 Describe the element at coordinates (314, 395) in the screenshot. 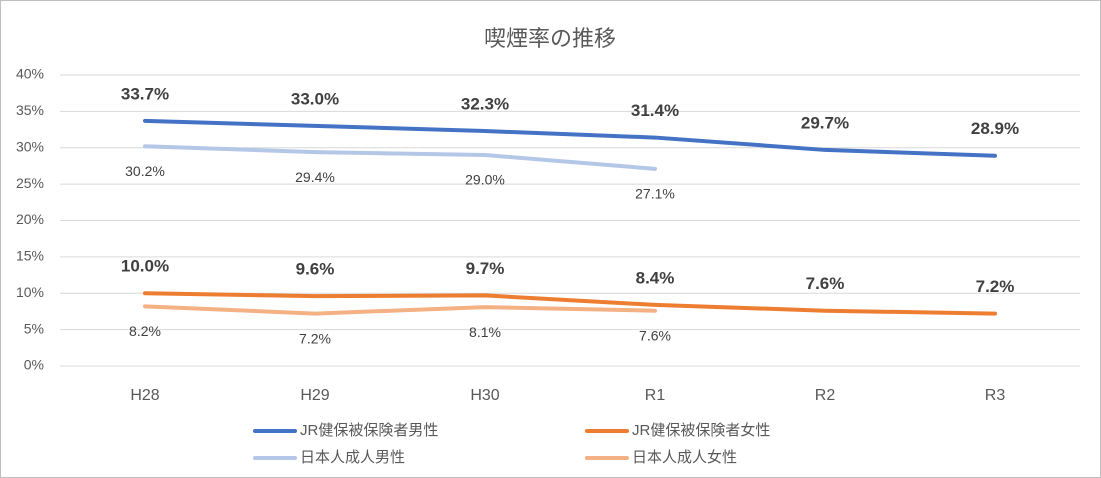

I see `x-tick-label: H29` at that location.